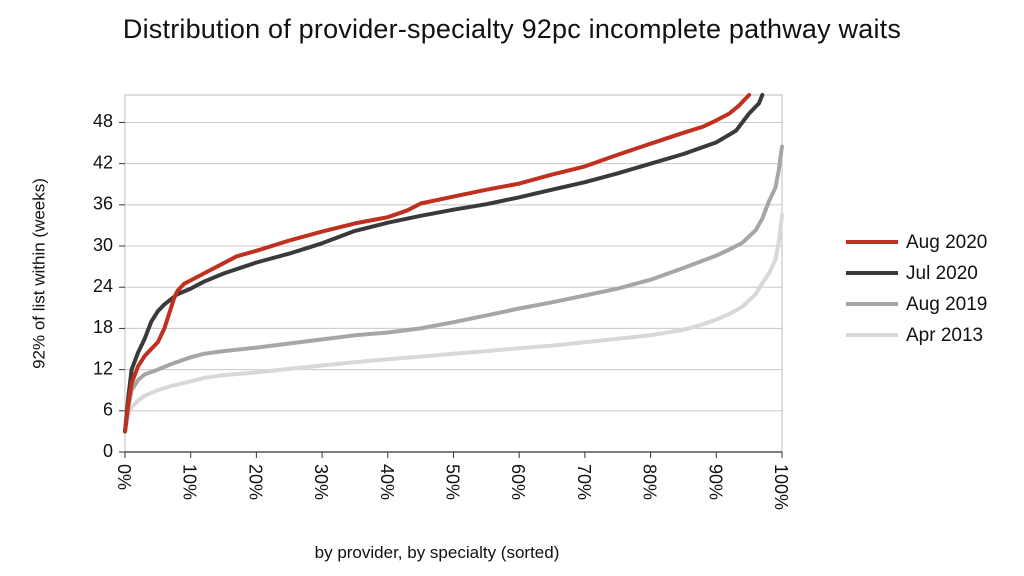  I want to click on y-tick-label: 36, so click(103, 204).